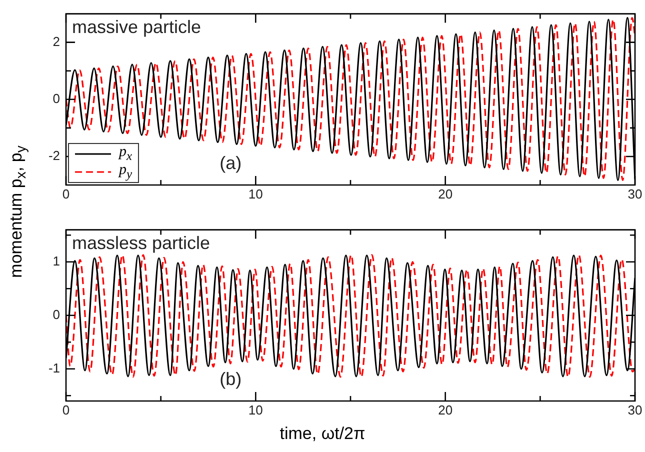  What do you see at coordinates (231, 379) in the screenshot?
I see `annotation: (b)` at bounding box center [231, 379].